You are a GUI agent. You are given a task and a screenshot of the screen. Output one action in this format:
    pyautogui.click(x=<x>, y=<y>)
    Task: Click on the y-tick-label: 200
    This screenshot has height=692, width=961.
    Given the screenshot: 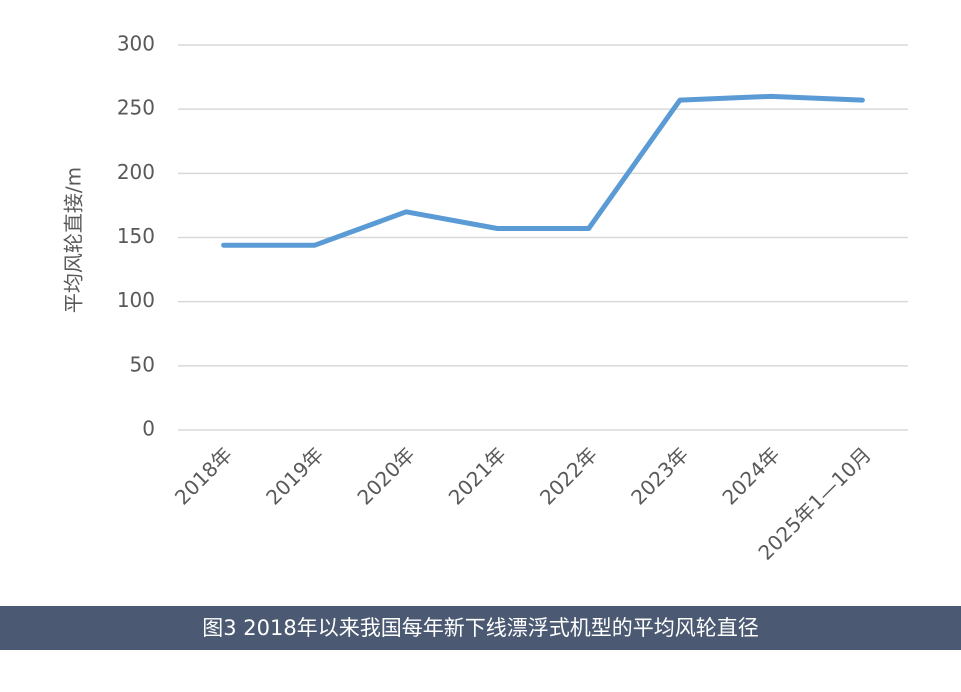 What is the action you would take?
    pyautogui.click(x=136, y=172)
    